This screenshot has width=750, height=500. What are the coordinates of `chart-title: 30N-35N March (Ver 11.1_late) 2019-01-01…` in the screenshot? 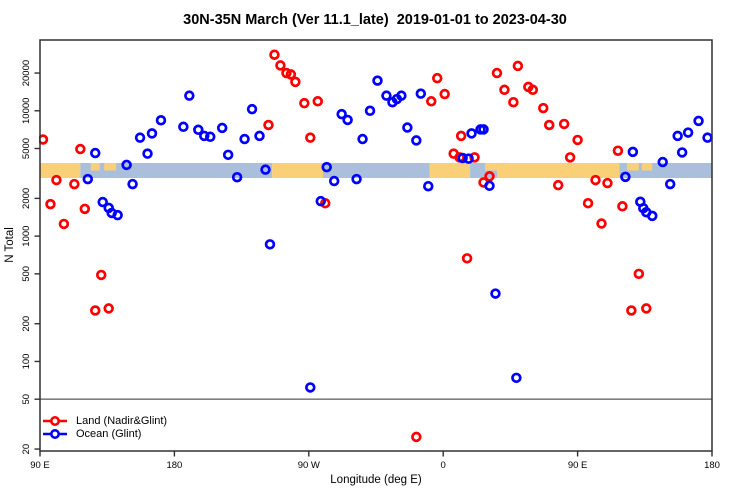 It's located at (375, 20).